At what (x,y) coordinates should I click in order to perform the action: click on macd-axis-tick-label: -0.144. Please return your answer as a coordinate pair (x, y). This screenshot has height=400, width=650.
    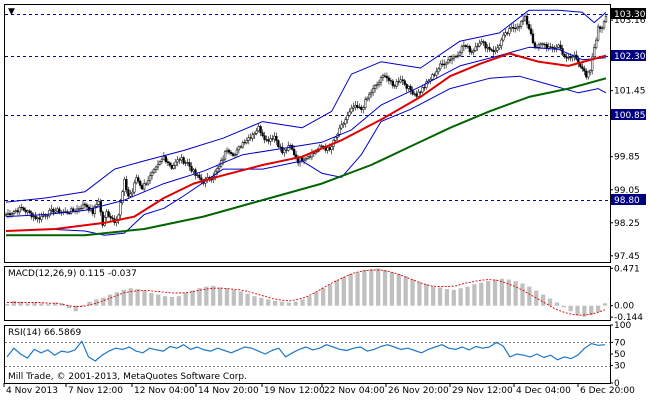
    Looking at the image, I should click on (628, 318).